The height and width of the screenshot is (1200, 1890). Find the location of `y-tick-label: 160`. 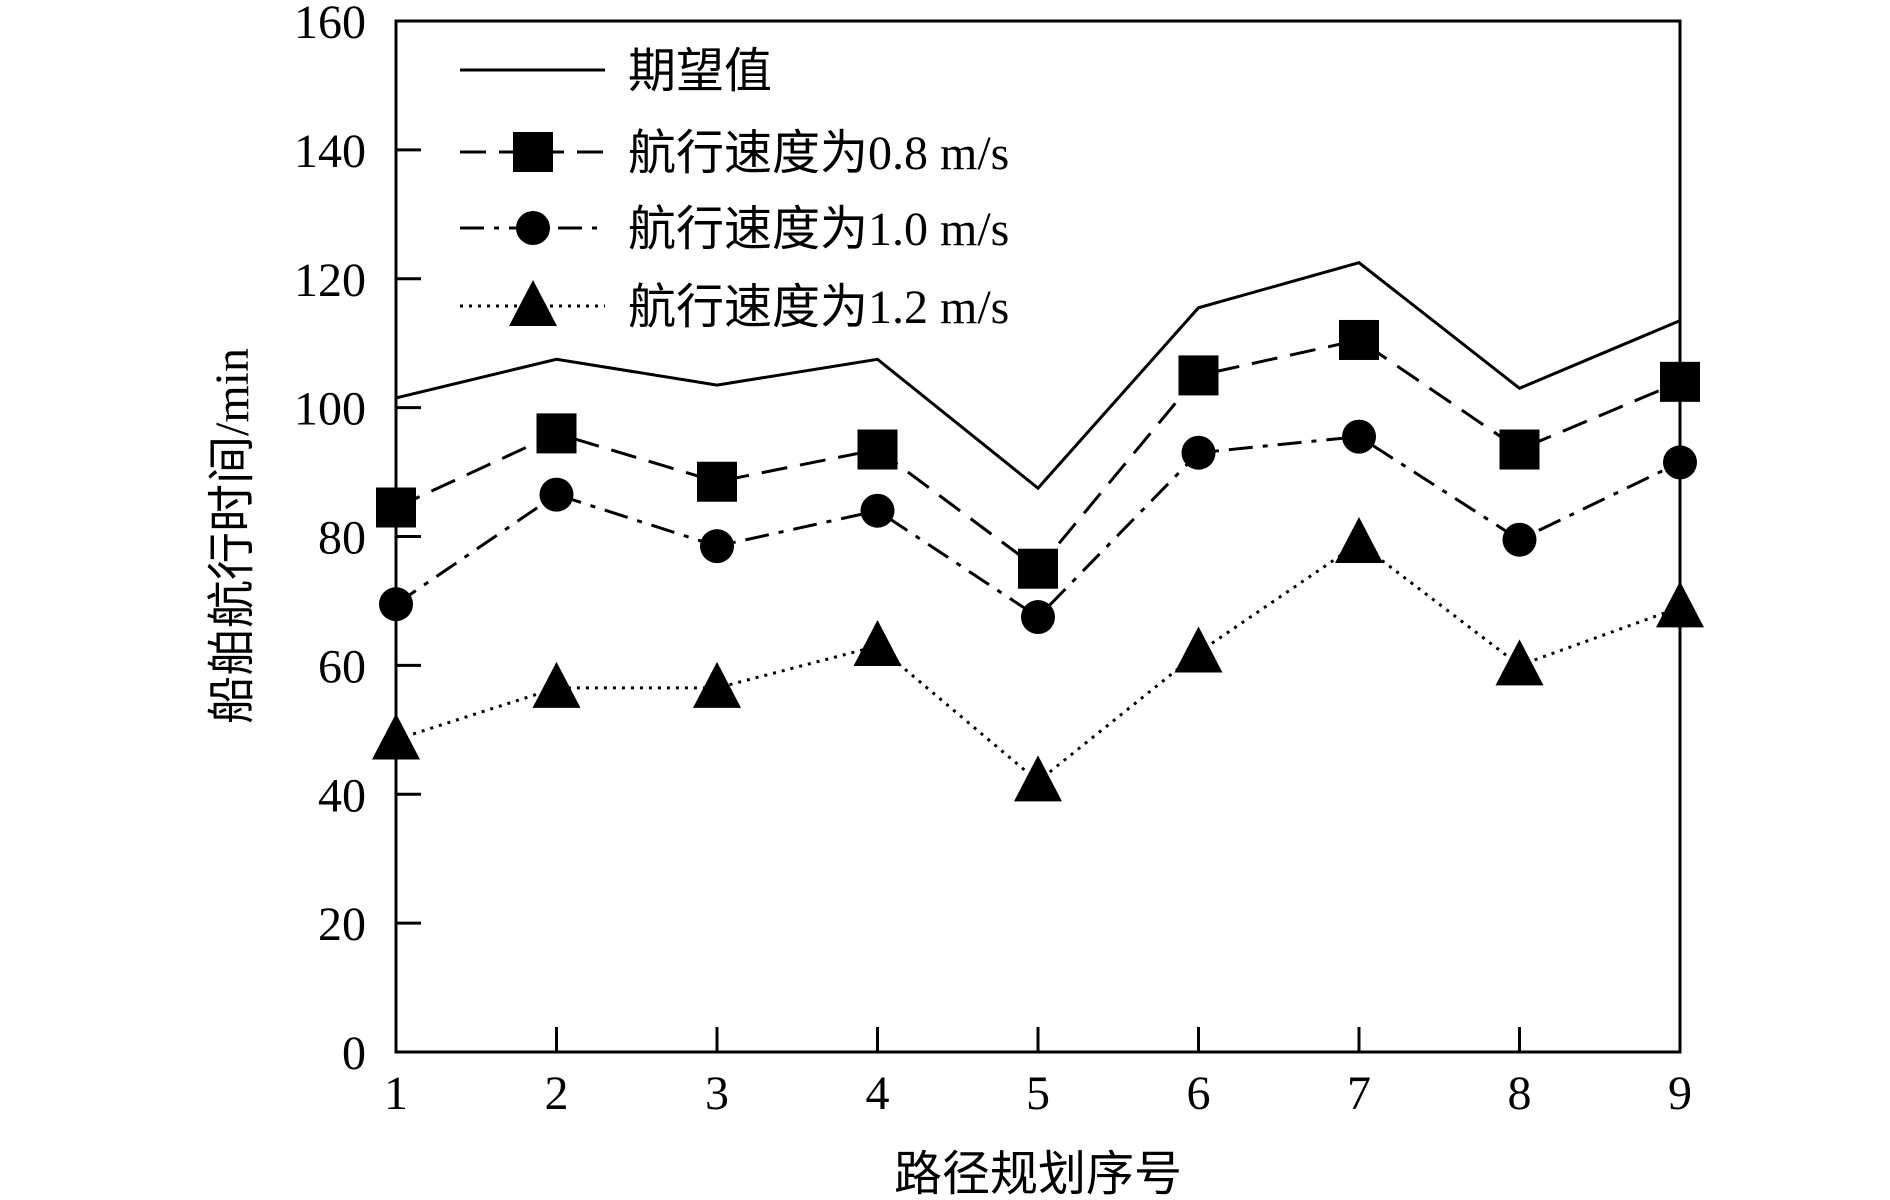

y-tick-label: 160 is located at coordinates (330, 24).